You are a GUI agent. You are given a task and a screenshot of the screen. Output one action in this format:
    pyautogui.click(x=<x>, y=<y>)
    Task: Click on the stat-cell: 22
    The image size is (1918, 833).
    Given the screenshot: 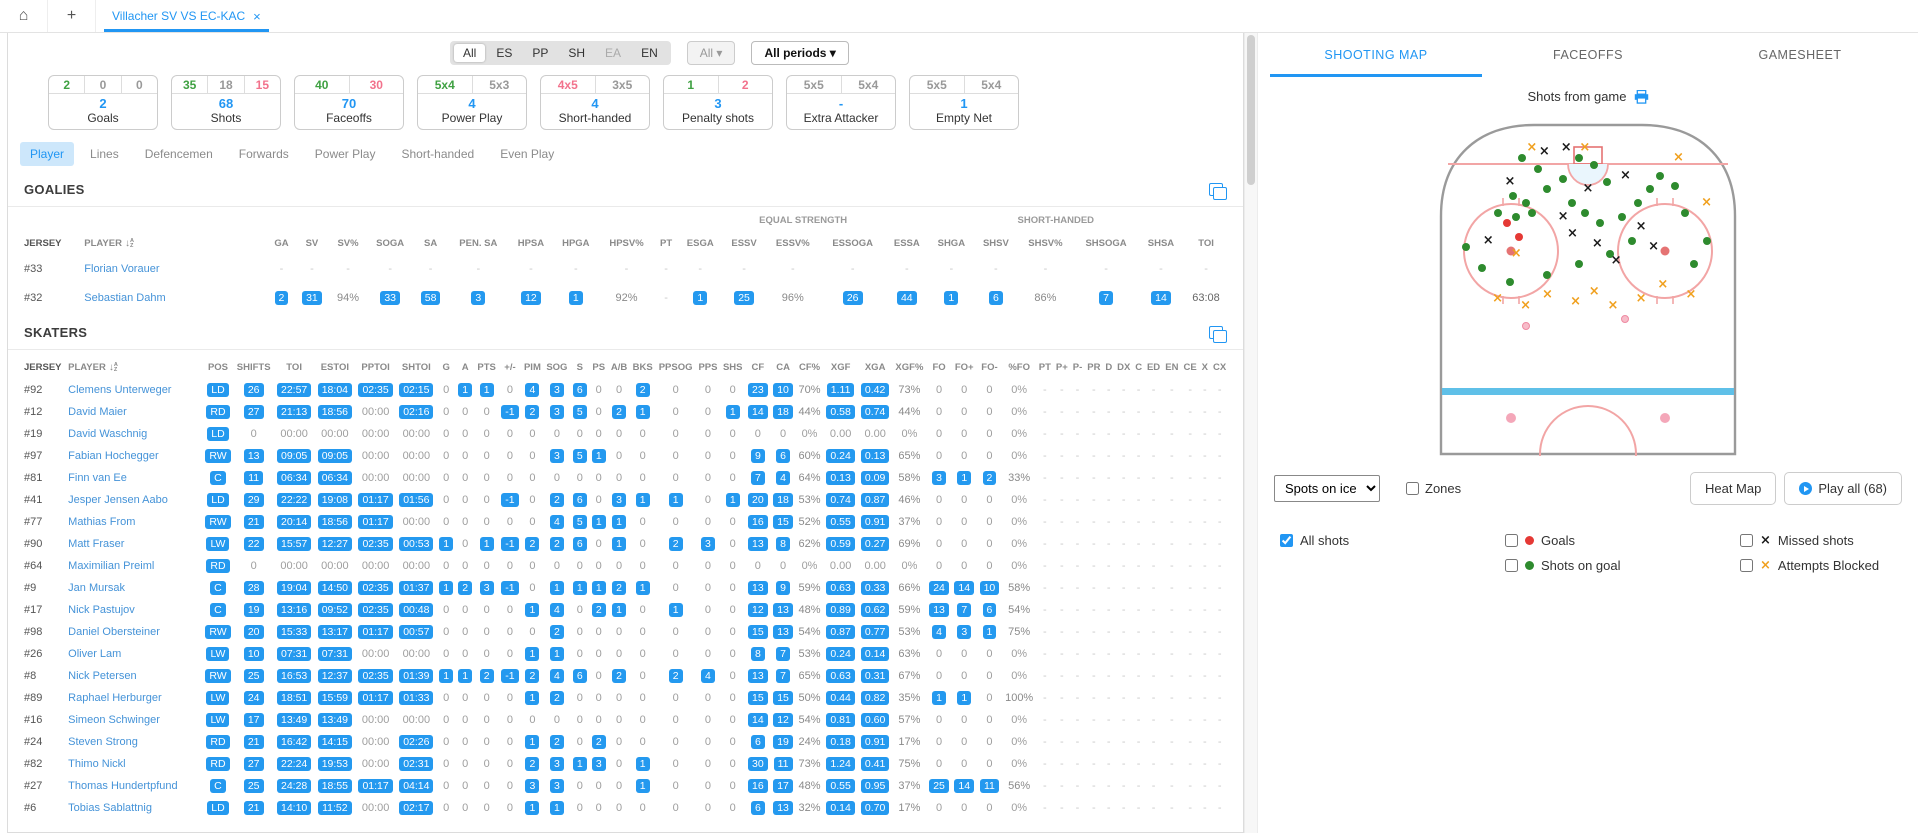 What is the action you would take?
    pyautogui.click(x=254, y=544)
    